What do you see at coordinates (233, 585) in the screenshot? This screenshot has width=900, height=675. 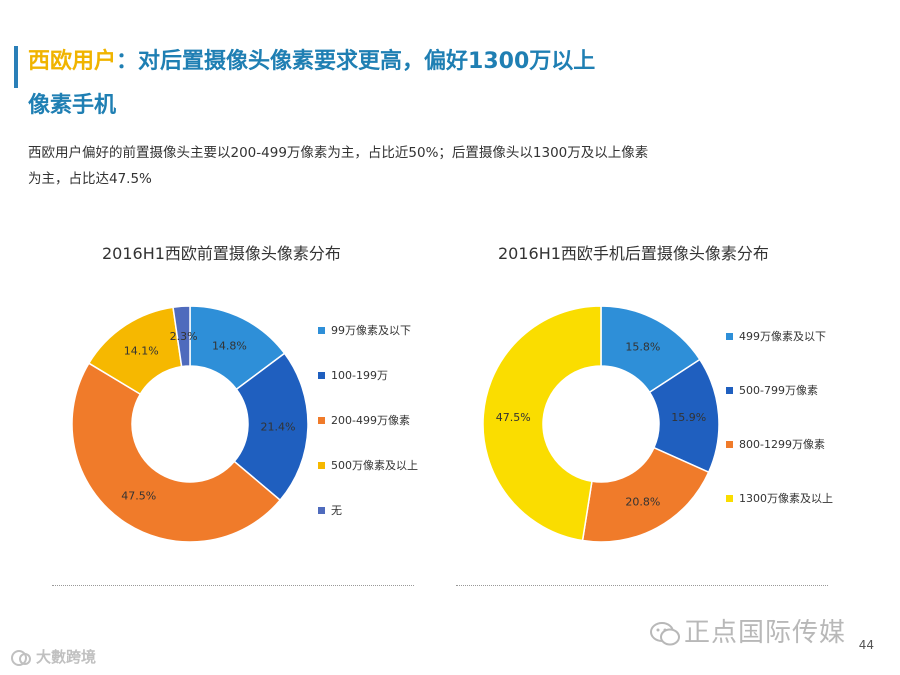 I see `left-divider` at bounding box center [233, 585].